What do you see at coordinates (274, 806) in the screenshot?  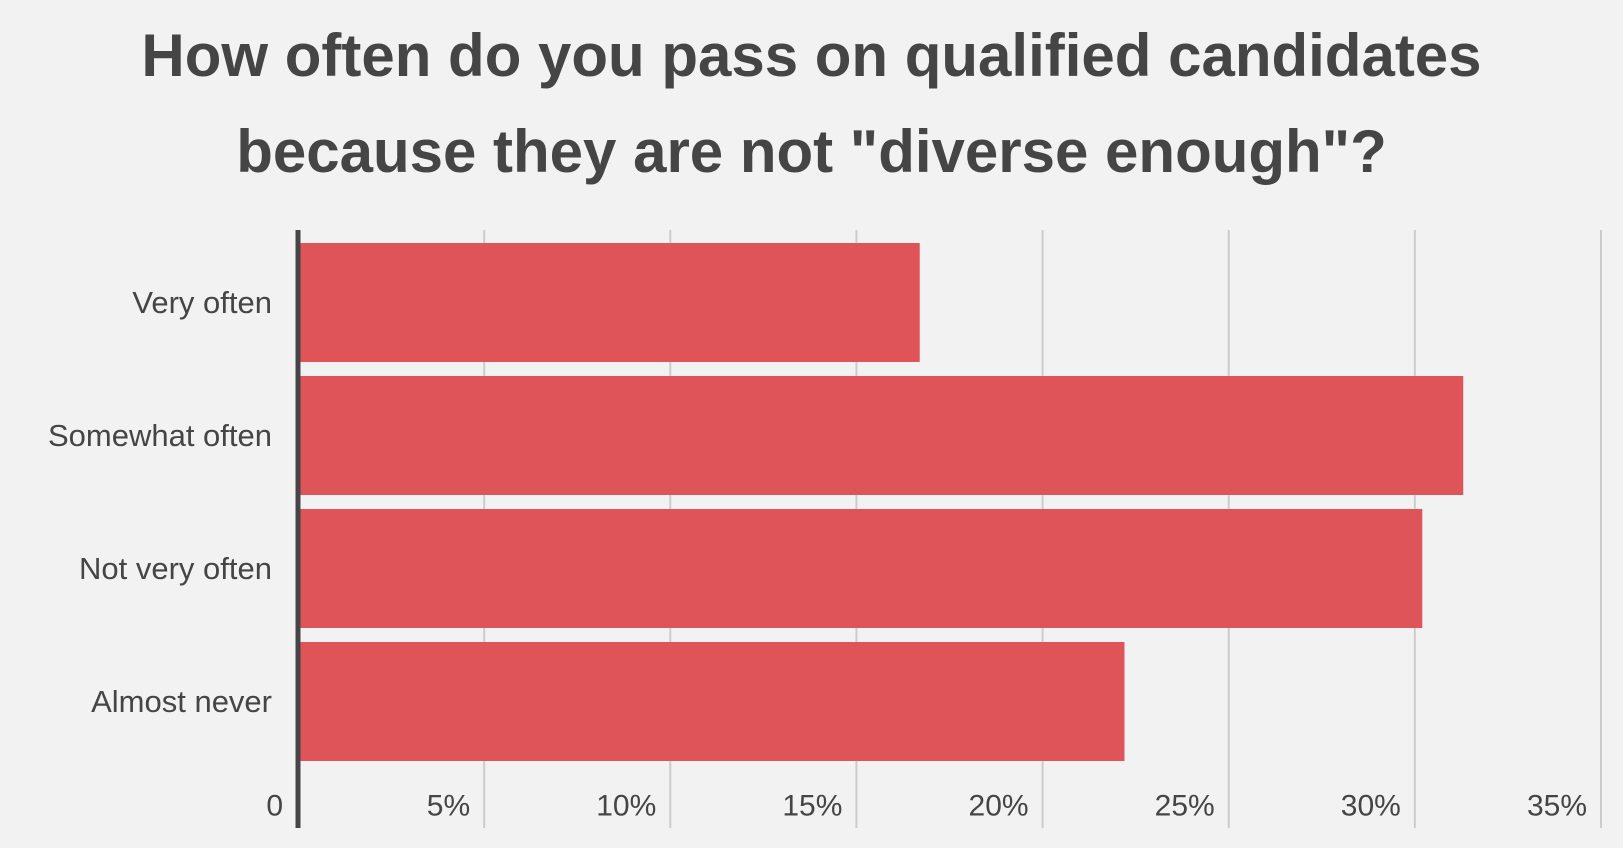 I see `x-tick-label-0: 0` at bounding box center [274, 806].